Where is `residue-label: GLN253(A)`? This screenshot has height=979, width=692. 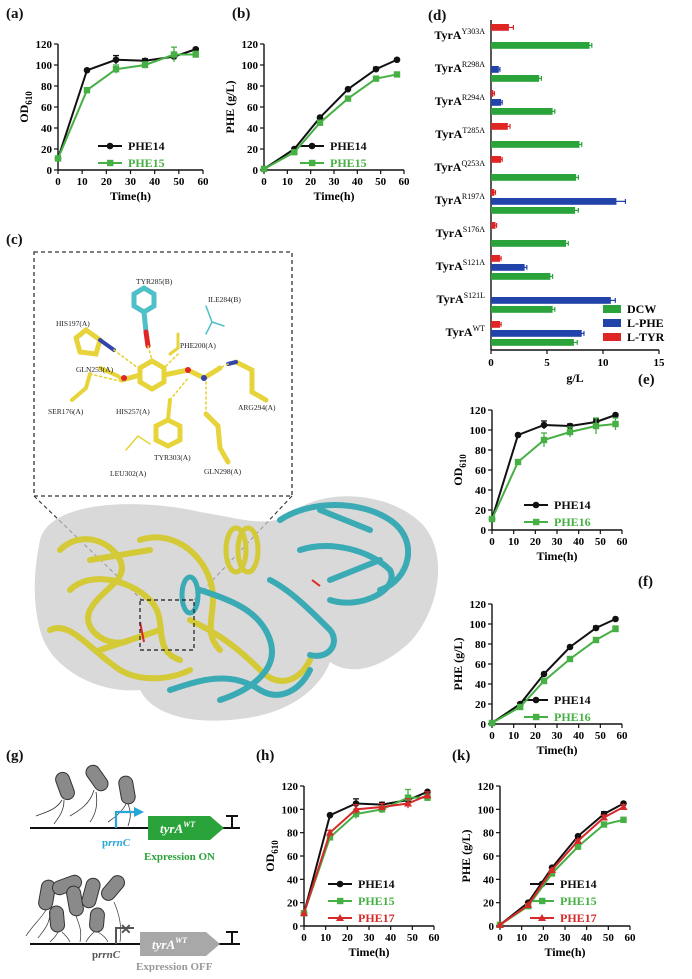 residue-label: GLN253(A) is located at coordinates (95, 369).